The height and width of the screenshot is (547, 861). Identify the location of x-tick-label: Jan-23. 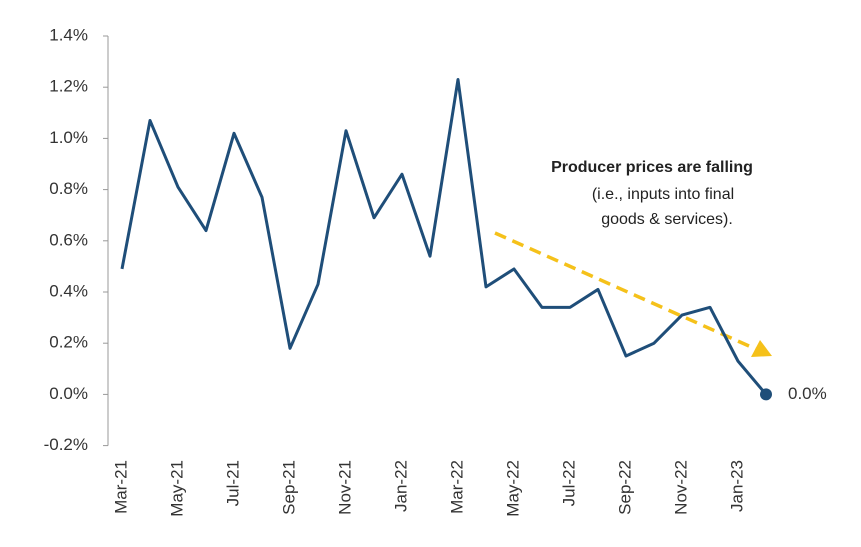
(736, 486).